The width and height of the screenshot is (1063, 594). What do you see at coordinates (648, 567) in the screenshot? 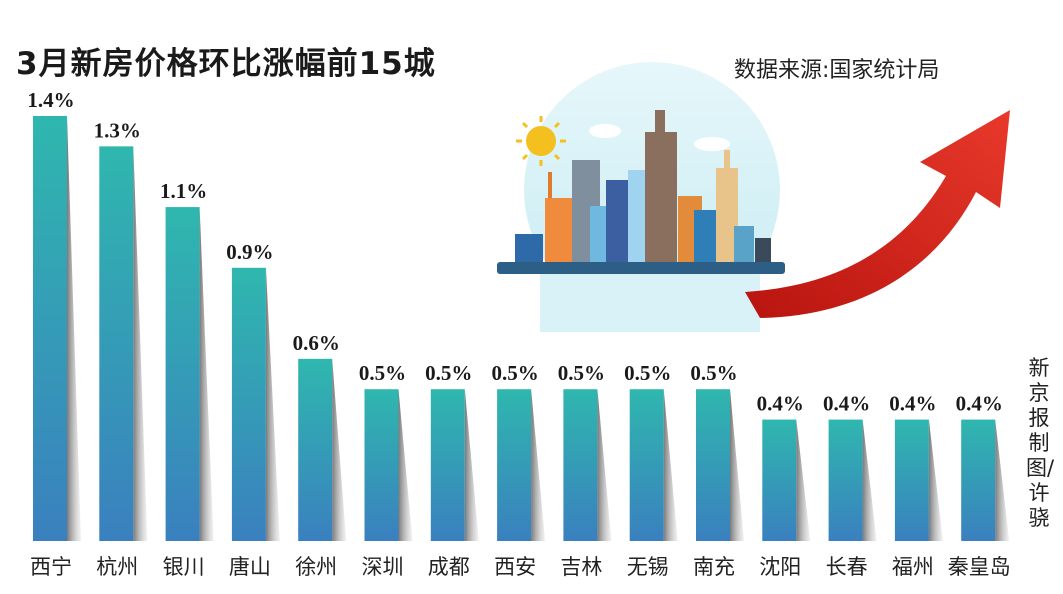
I see `category-label: 无锡` at bounding box center [648, 567].